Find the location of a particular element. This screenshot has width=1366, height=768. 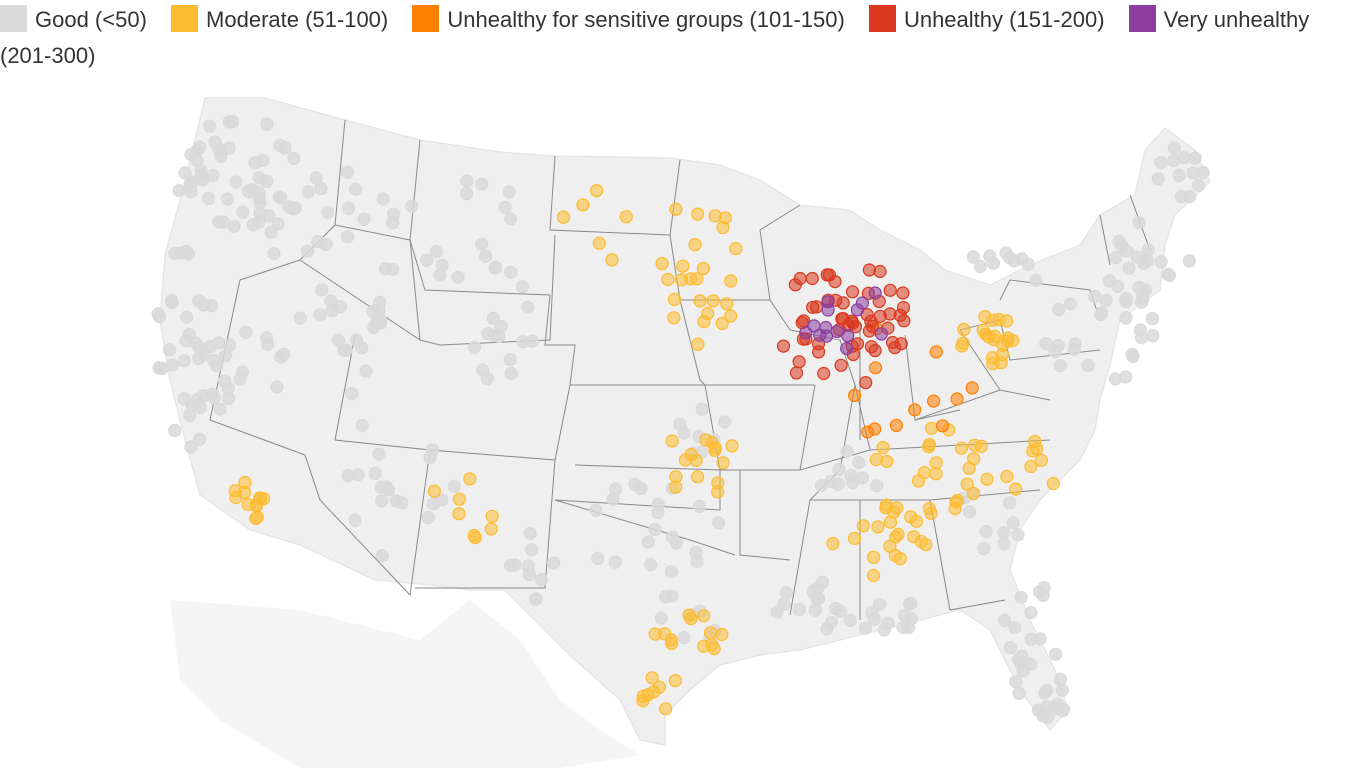

legend-swatch-sensitive is located at coordinates (426, 18).